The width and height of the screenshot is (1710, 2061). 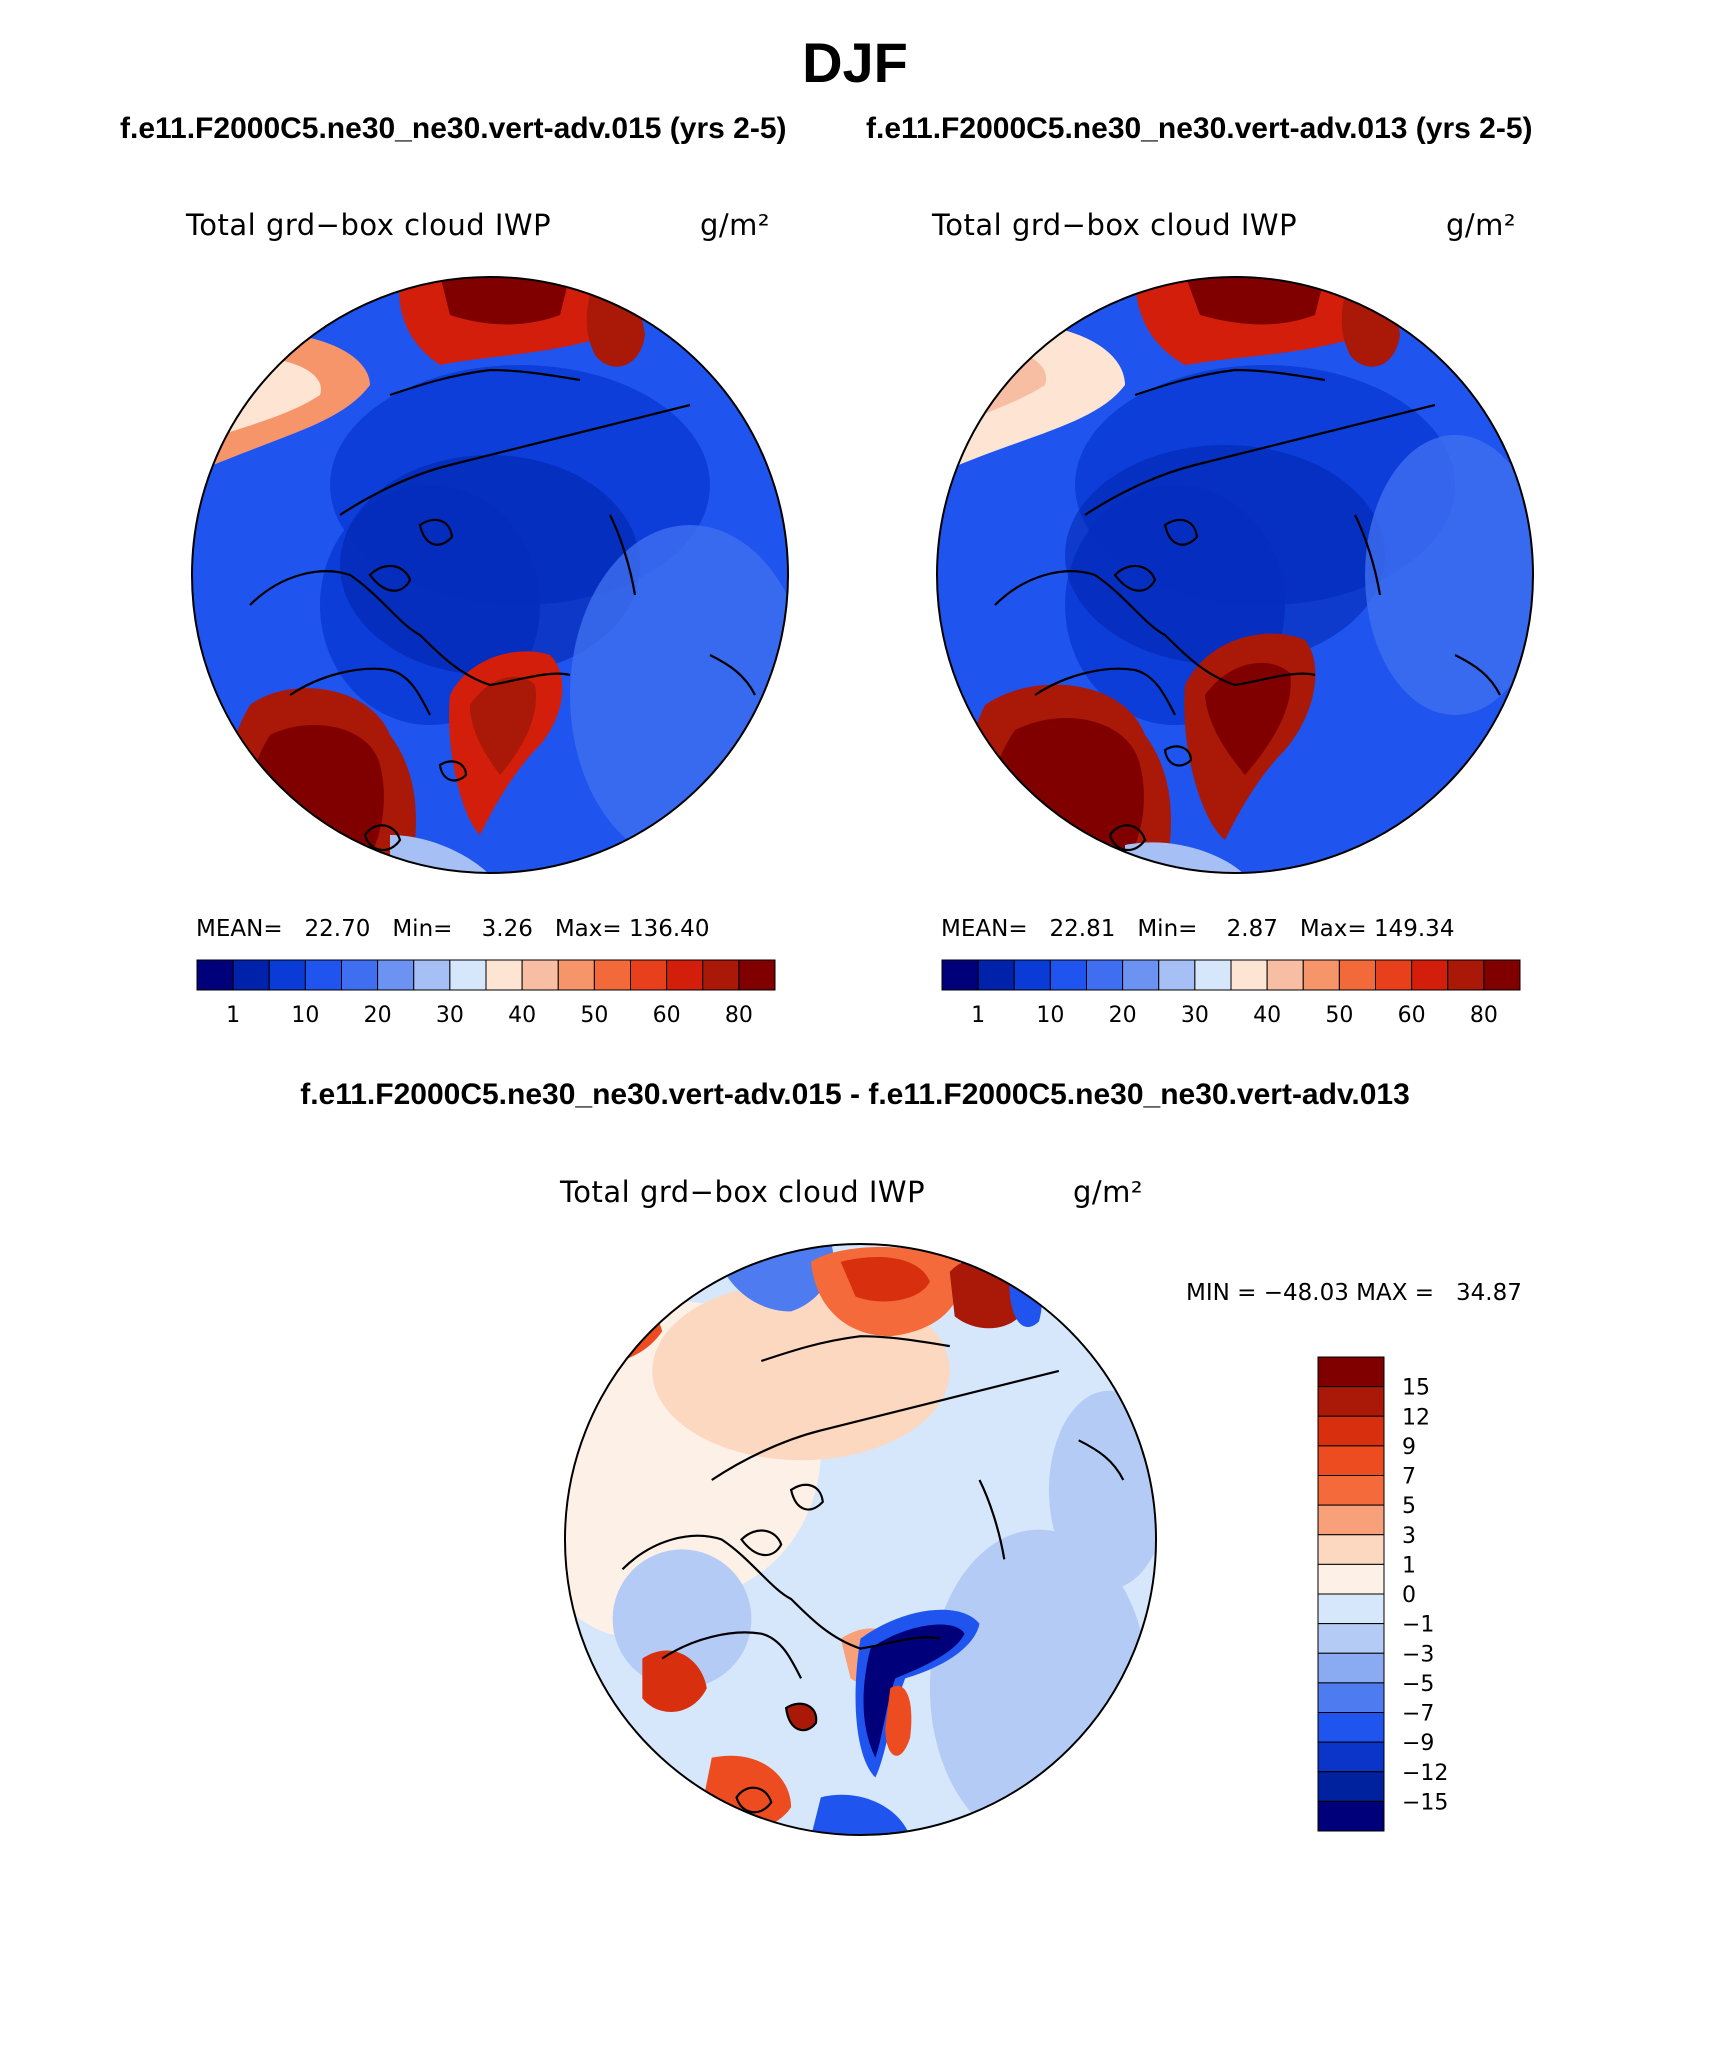 I want to click on panel-2-units-label: g/m², so click(x=1481, y=225).